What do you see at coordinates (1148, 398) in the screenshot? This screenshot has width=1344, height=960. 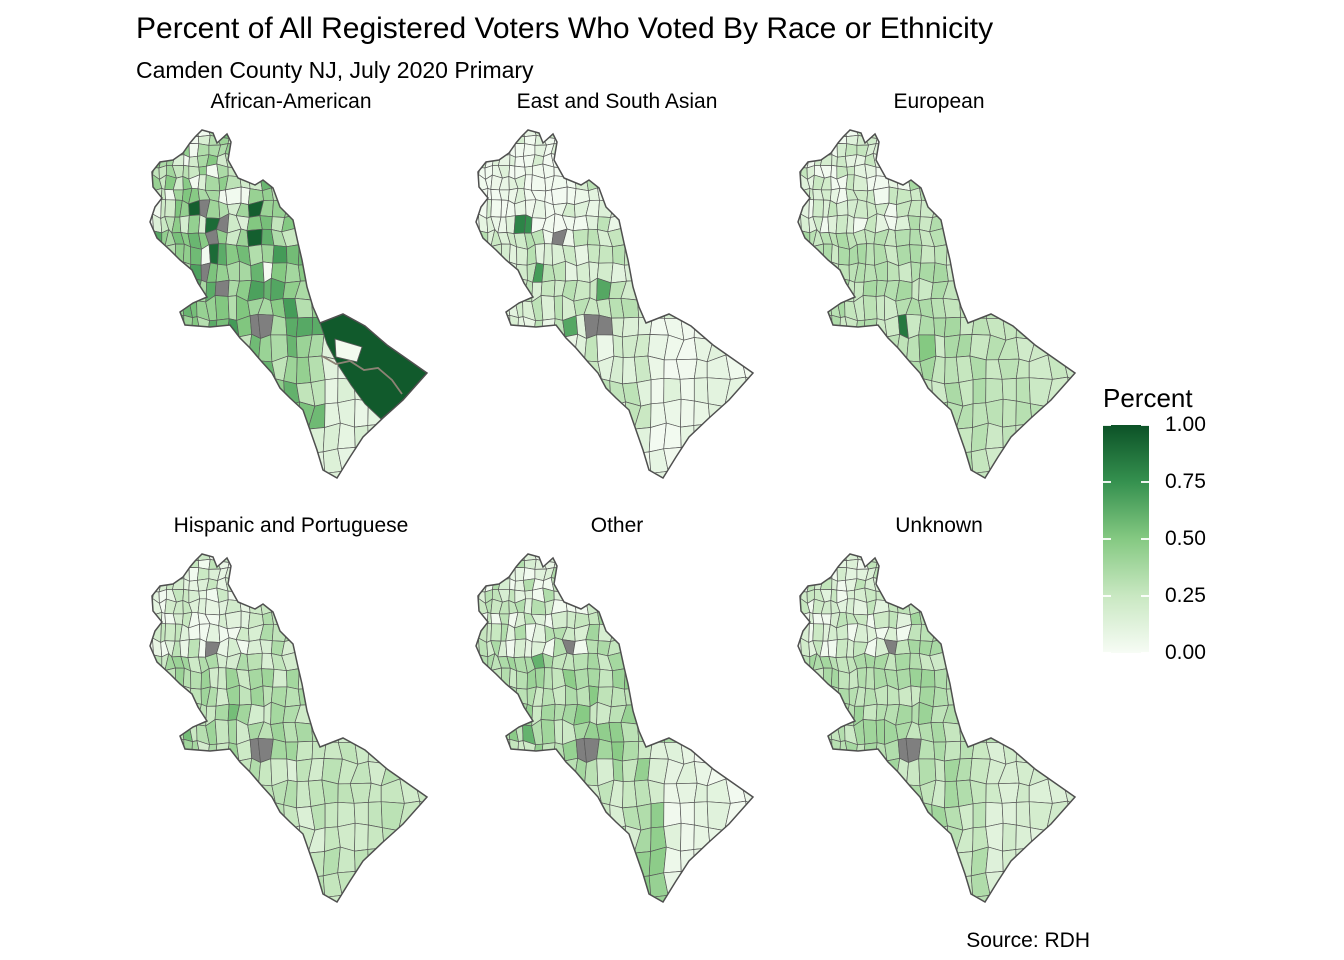 I see `legend-title: Percent` at bounding box center [1148, 398].